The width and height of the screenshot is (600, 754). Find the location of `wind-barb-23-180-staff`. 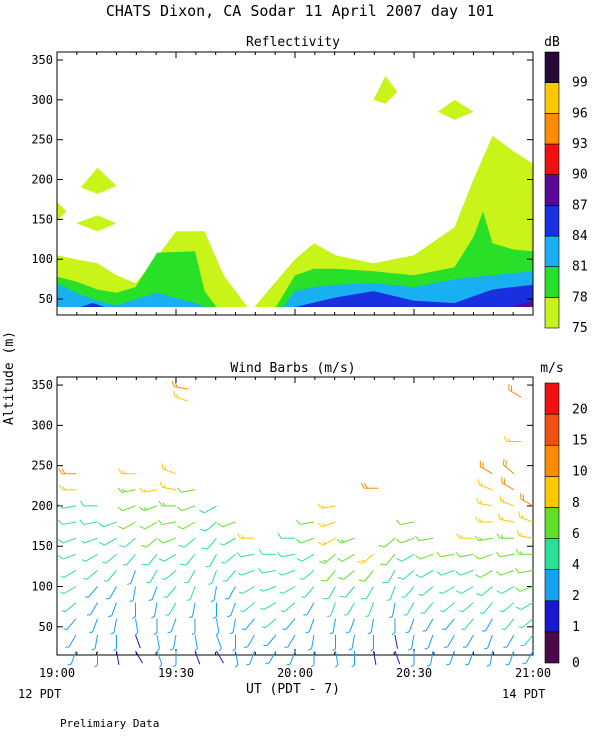

wind-barb-23-180-staff is located at coordinates (526, 519).